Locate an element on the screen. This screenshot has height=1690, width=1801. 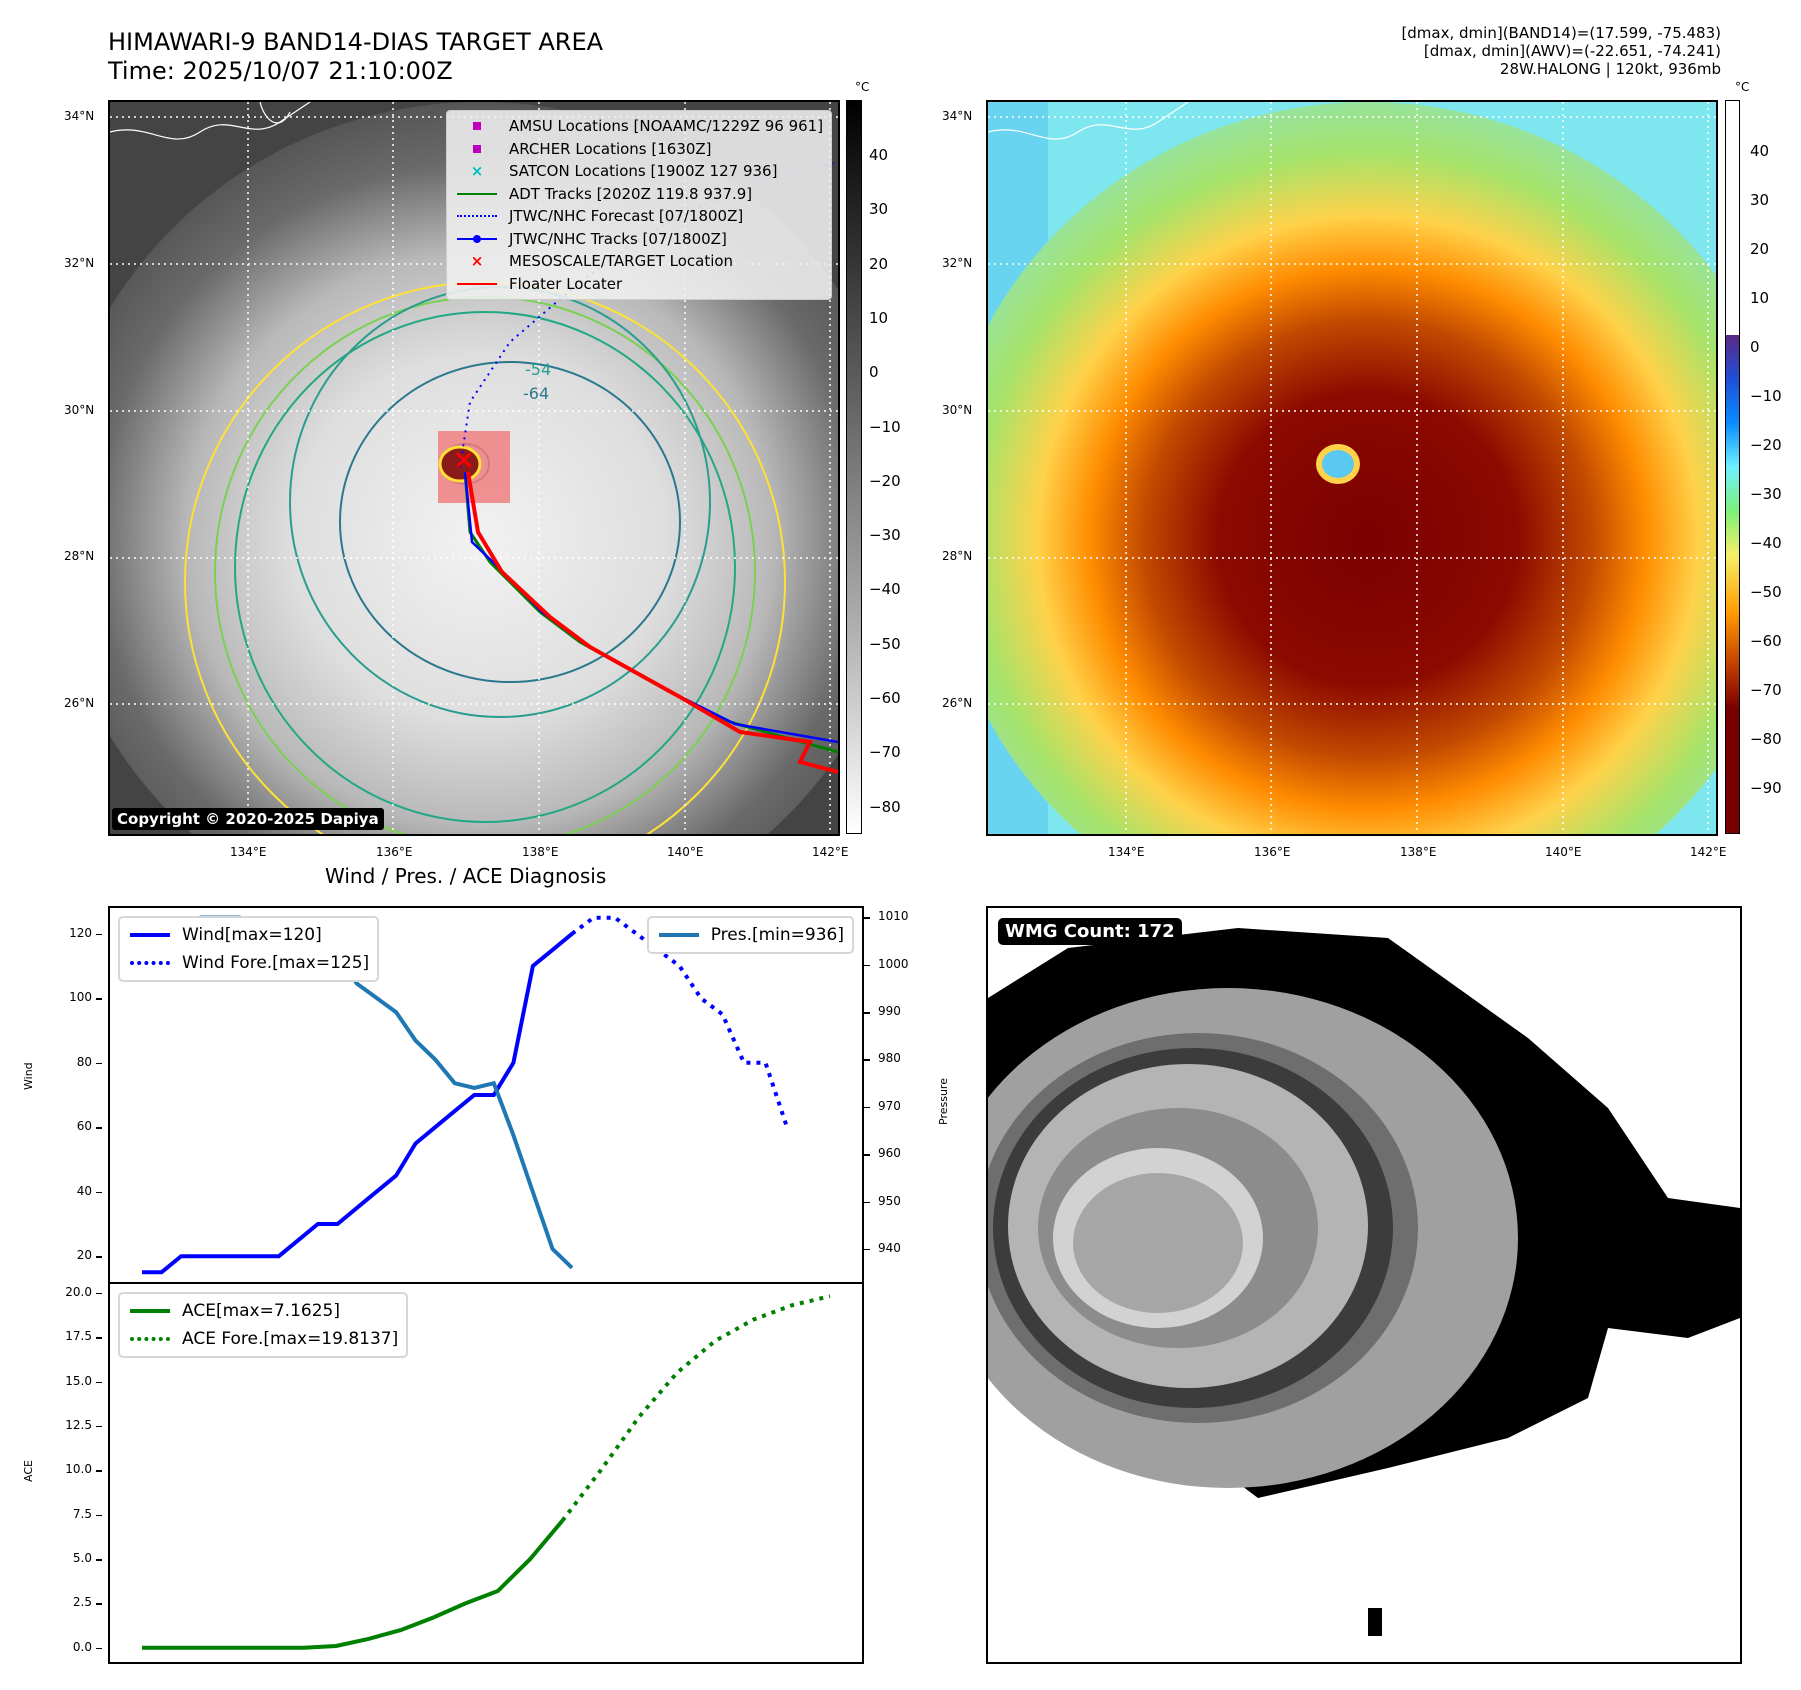
legend-wind-forecast: Wind Fore.[max=125] is located at coordinates (248, 963).